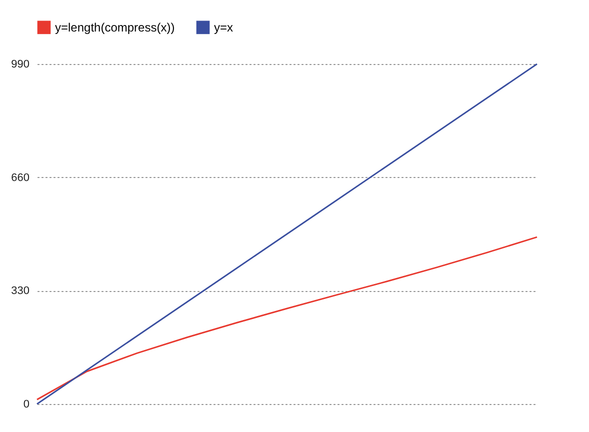 The height and width of the screenshot is (432, 589). I want to click on y-tick-label: 330, so click(20, 291).